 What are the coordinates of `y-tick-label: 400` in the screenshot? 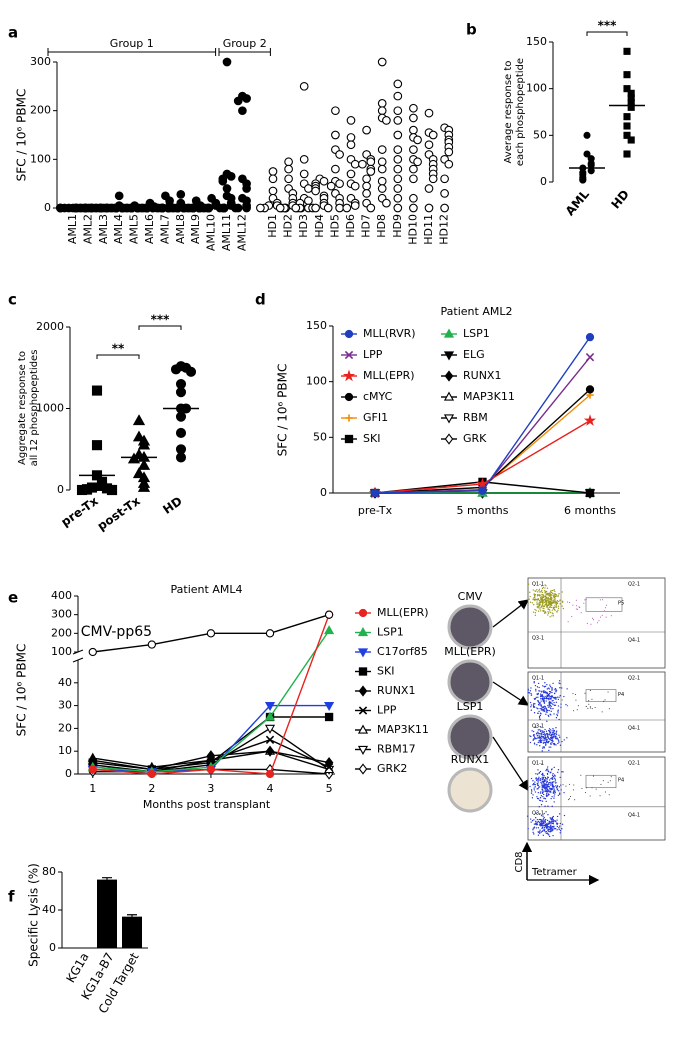 It's located at (61, 595).